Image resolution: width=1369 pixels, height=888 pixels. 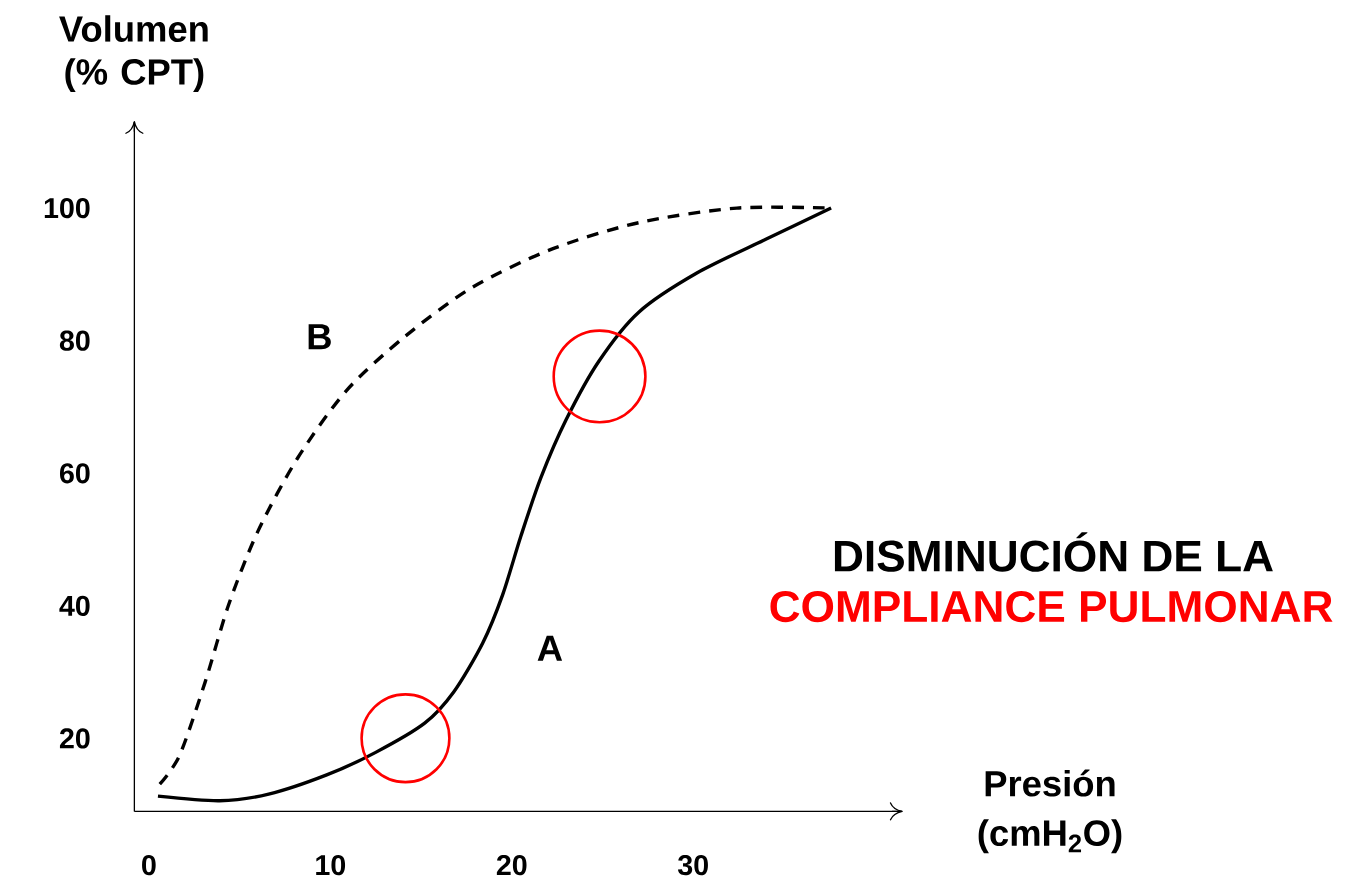 What do you see at coordinates (511, 865) in the screenshot?
I see `x-tick-label: 20` at bounding box center [511, 865].